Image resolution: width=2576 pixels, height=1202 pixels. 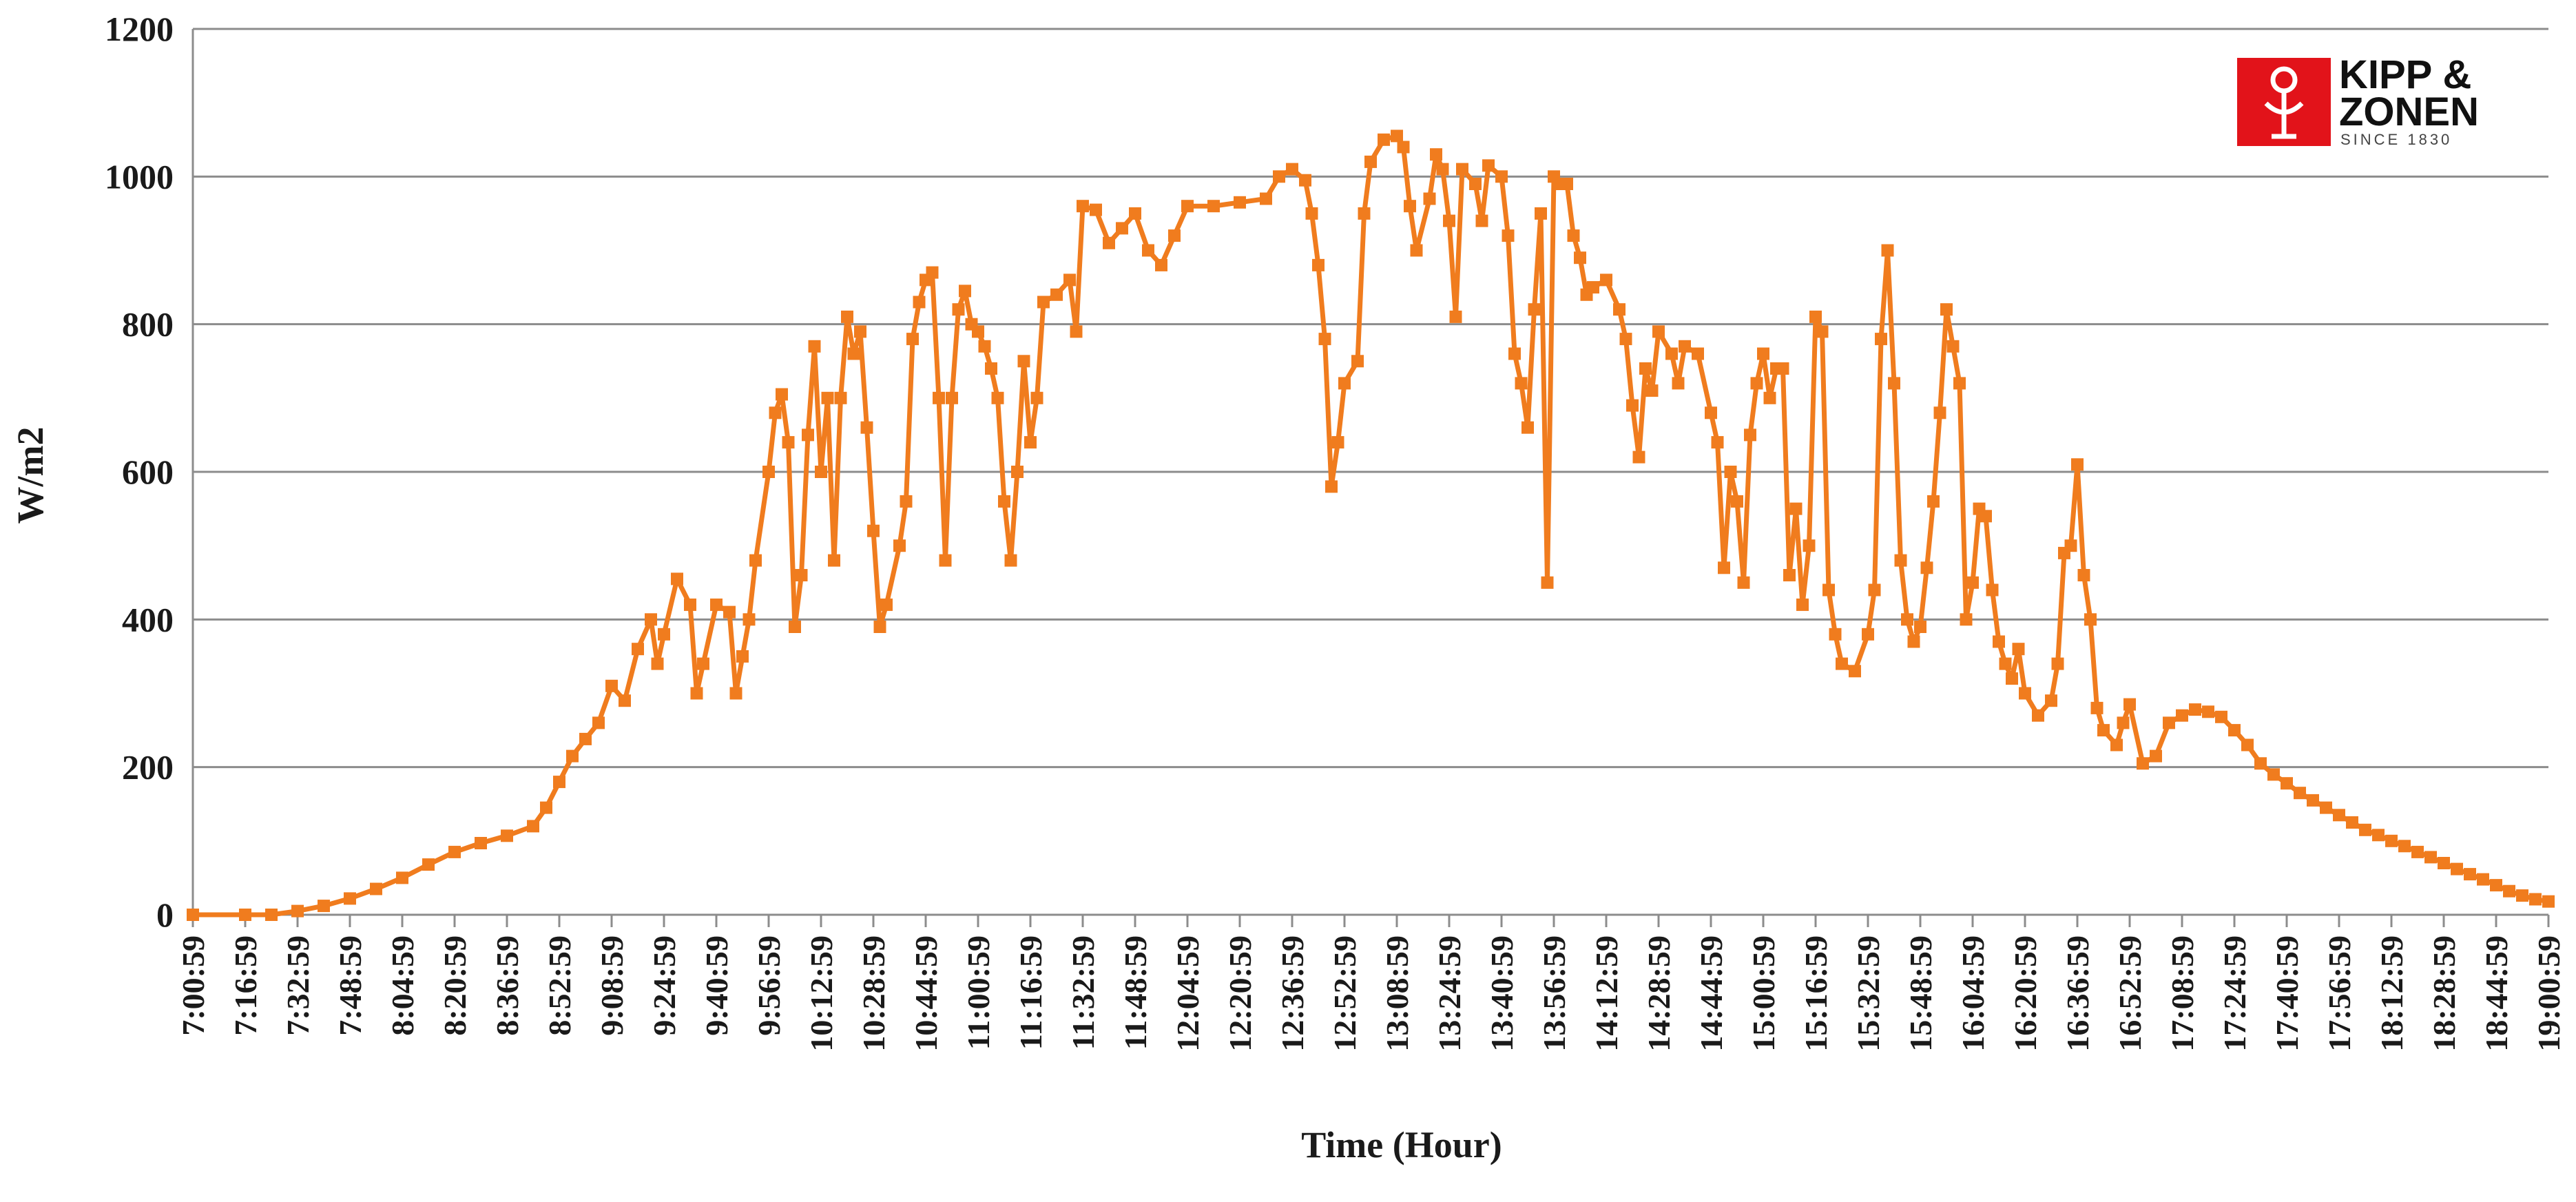 I want to click on x-tick-label: 9:56:59, so click(x=769, y=985).